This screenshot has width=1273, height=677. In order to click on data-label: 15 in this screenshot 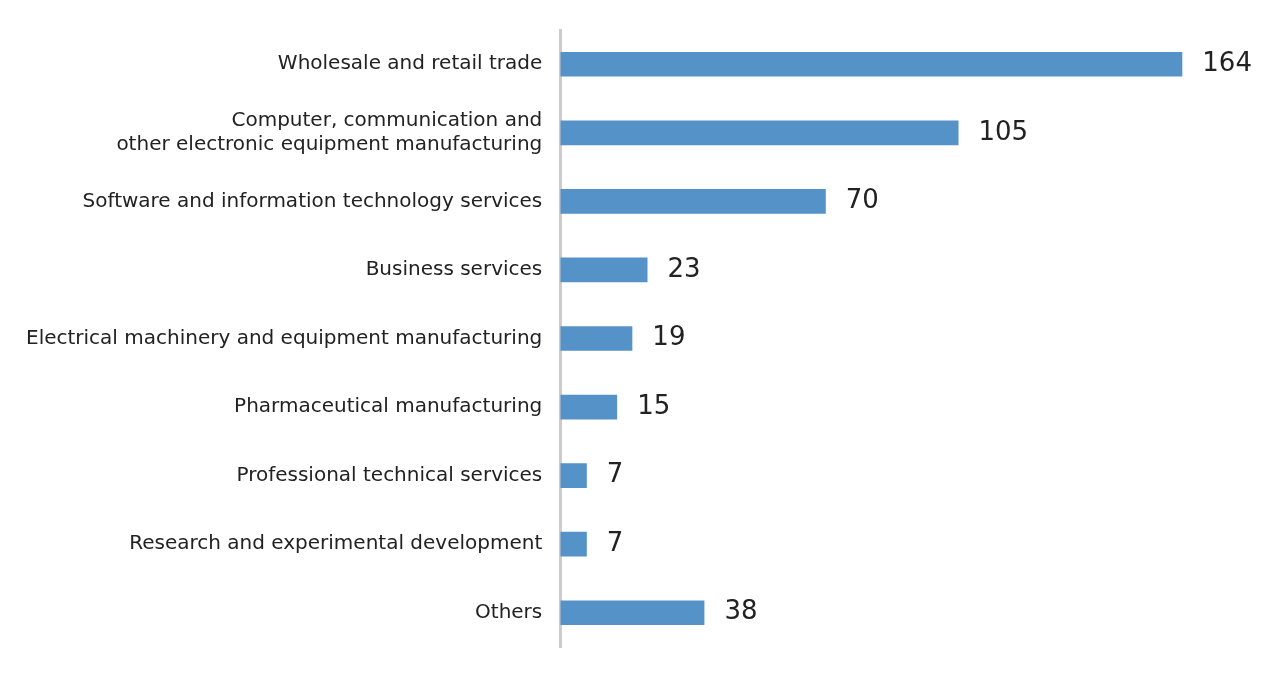, I will do `click(654, 404)`.